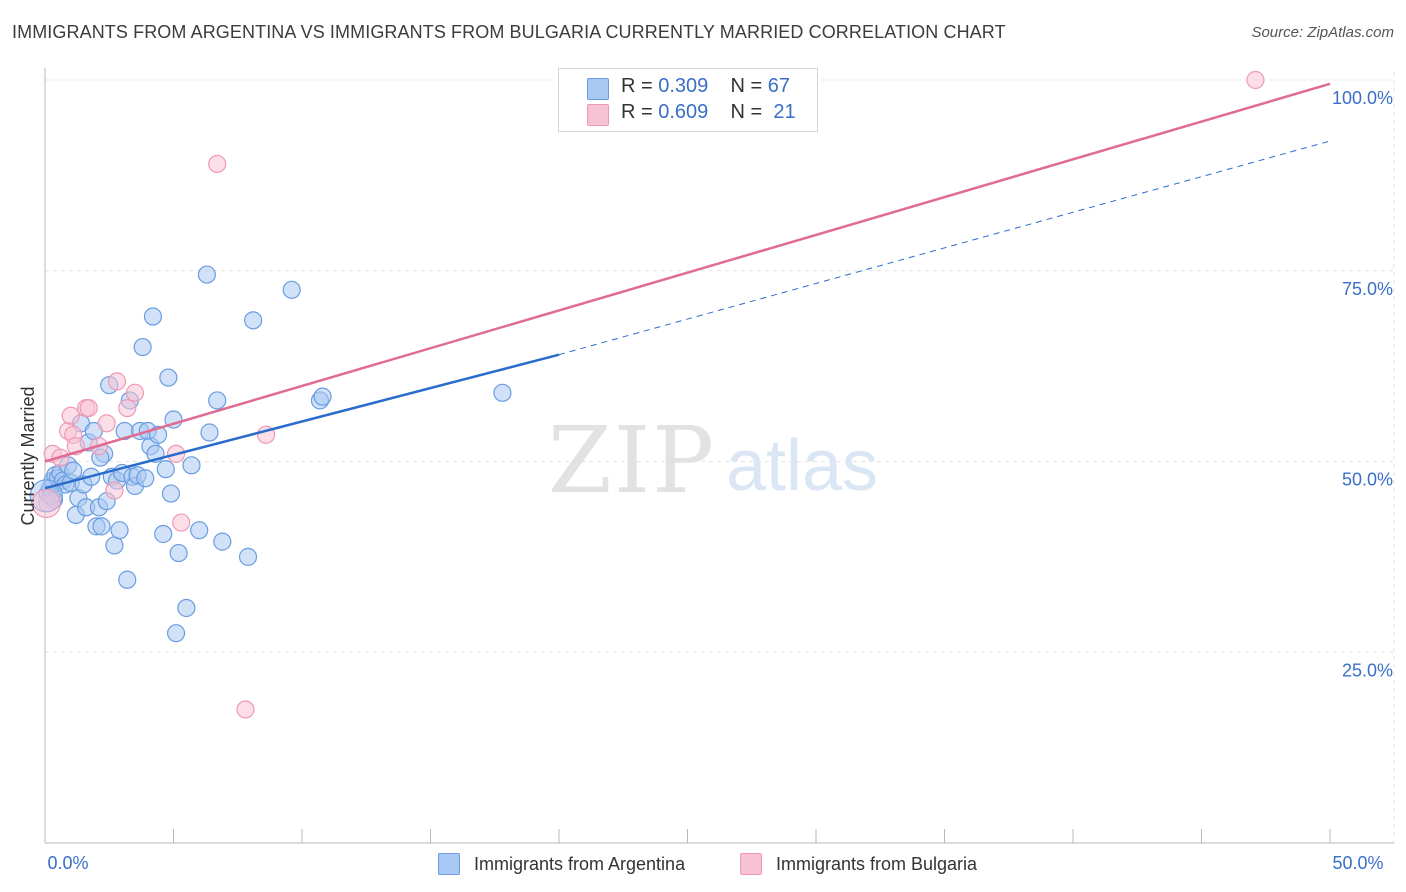  Describe the element at coordinates (944, 248) in the screenshot. I see `argentina-trend-extension` at that location.